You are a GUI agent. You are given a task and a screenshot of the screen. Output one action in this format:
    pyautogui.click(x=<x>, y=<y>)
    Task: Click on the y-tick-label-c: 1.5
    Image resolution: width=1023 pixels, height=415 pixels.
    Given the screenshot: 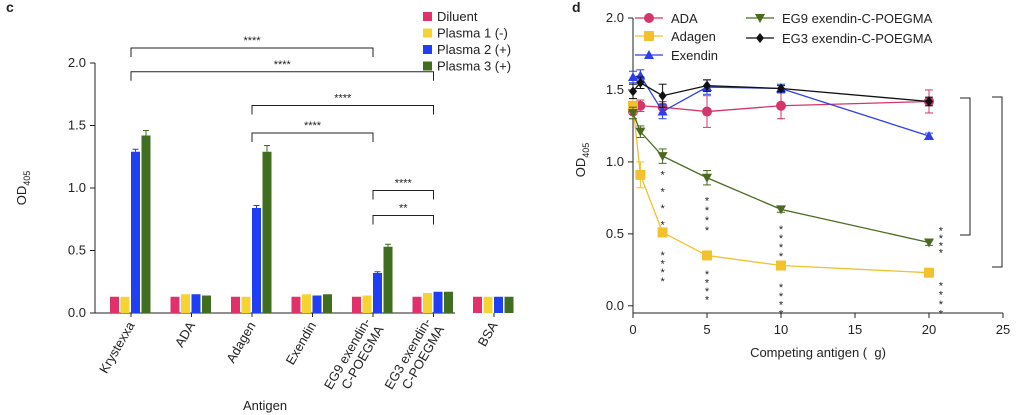 What is the action you would take?
    pyautogui.click(x=77, y=125)
    